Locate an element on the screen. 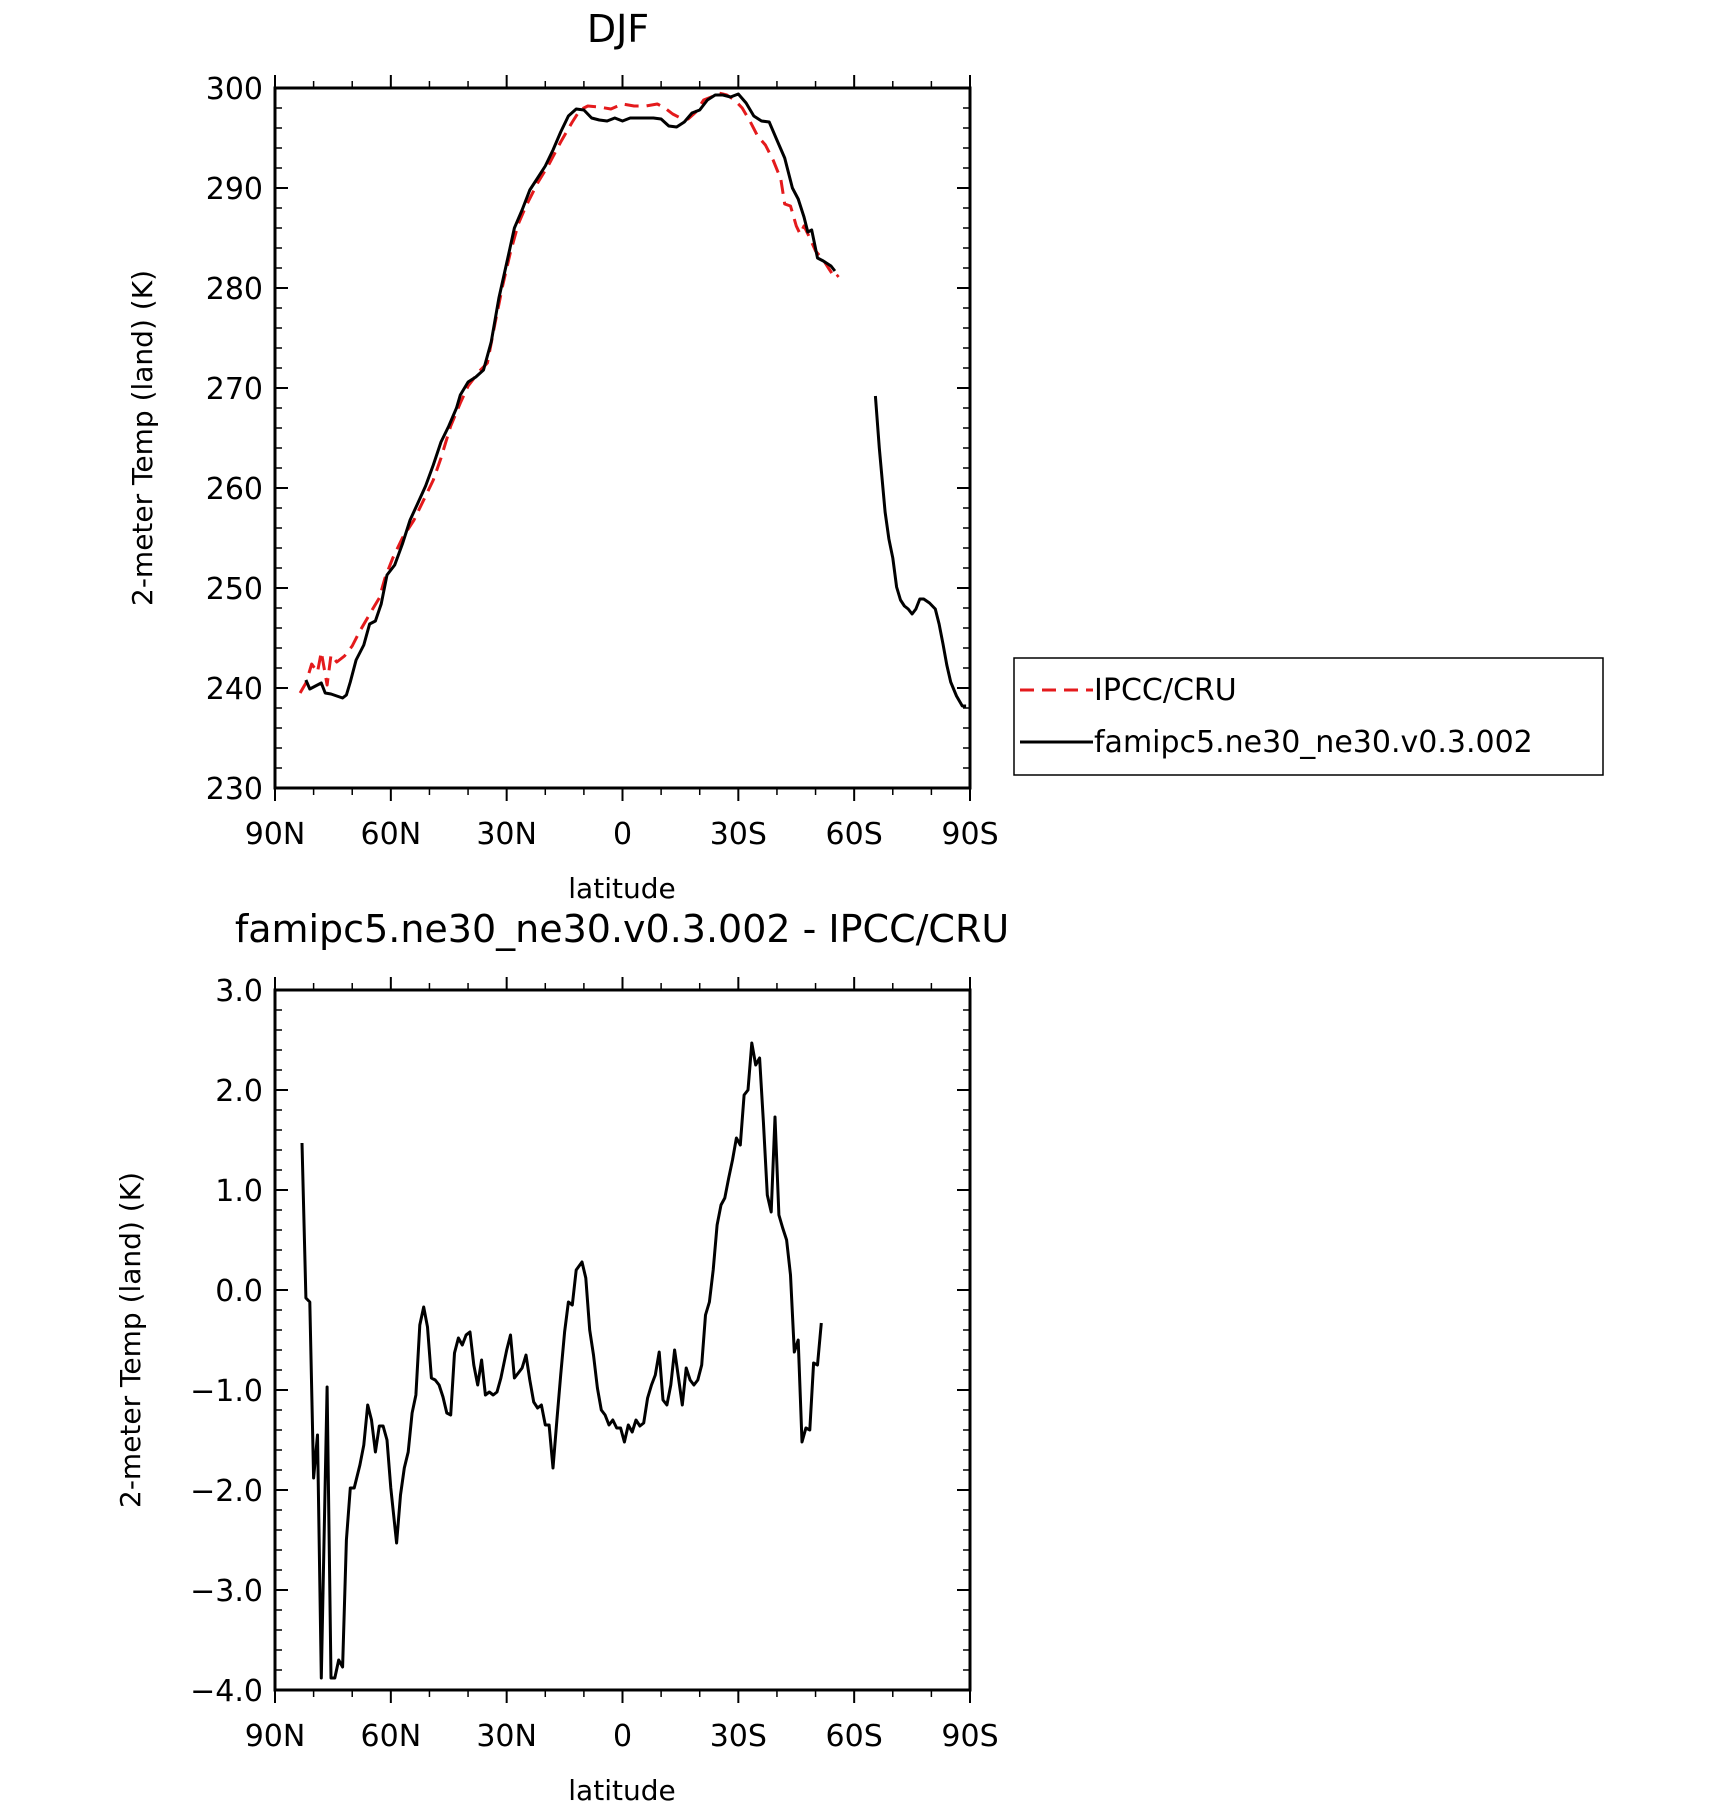 The image size is (1710, 1805). y-tick-label: 230 is located at coordinates (234, 789).